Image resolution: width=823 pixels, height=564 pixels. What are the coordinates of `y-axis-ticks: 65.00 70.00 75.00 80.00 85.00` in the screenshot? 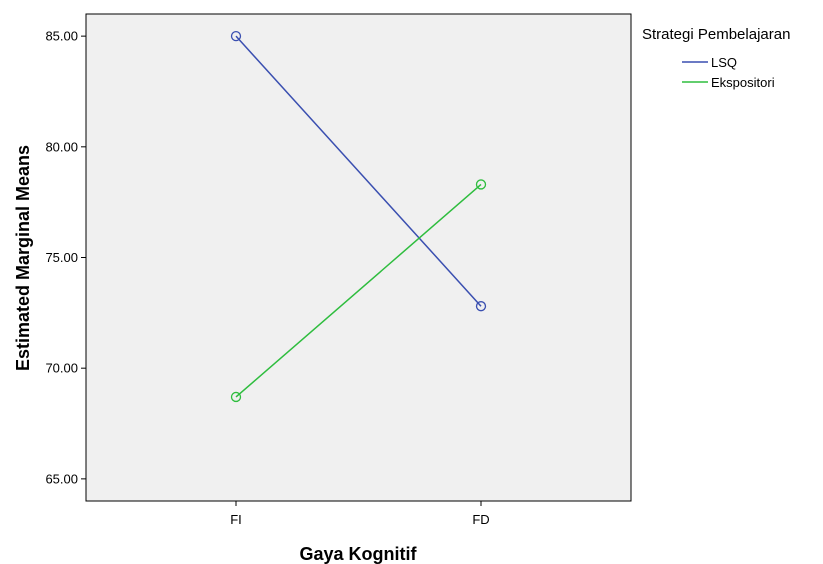 It's located at (65, 257).